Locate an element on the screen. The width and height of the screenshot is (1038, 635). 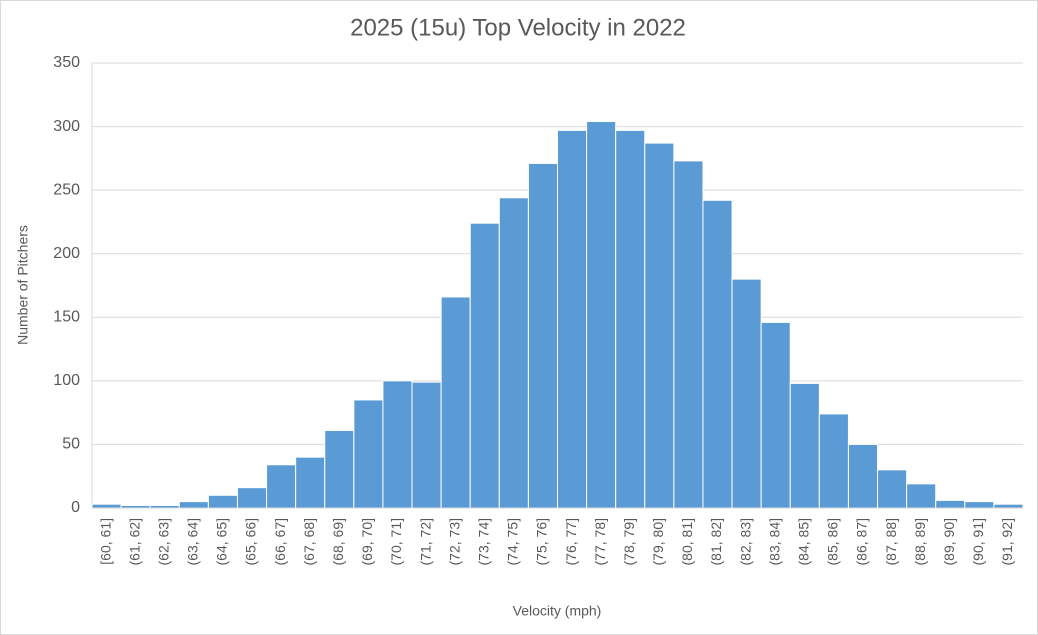
x-tick-label: (85, 86] is located at coordinates (833, 541).